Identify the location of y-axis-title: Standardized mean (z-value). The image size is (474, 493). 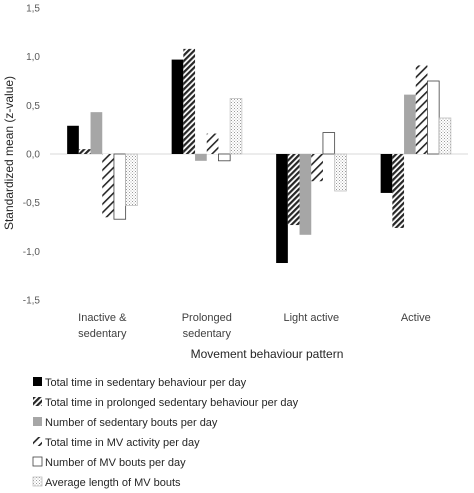
(9, 153).